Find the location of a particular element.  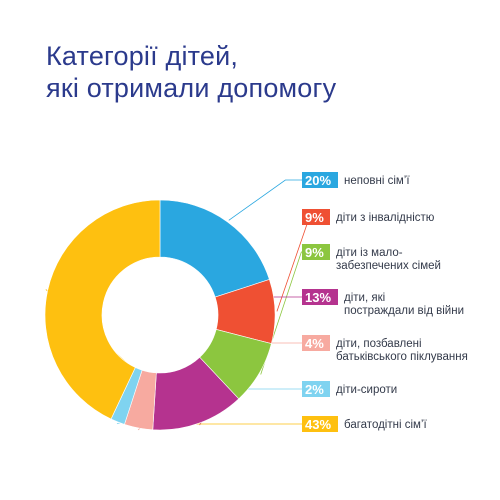

legend-label-4: діти, позбавлені батьківського піклування is located at coordinates (402, 350).